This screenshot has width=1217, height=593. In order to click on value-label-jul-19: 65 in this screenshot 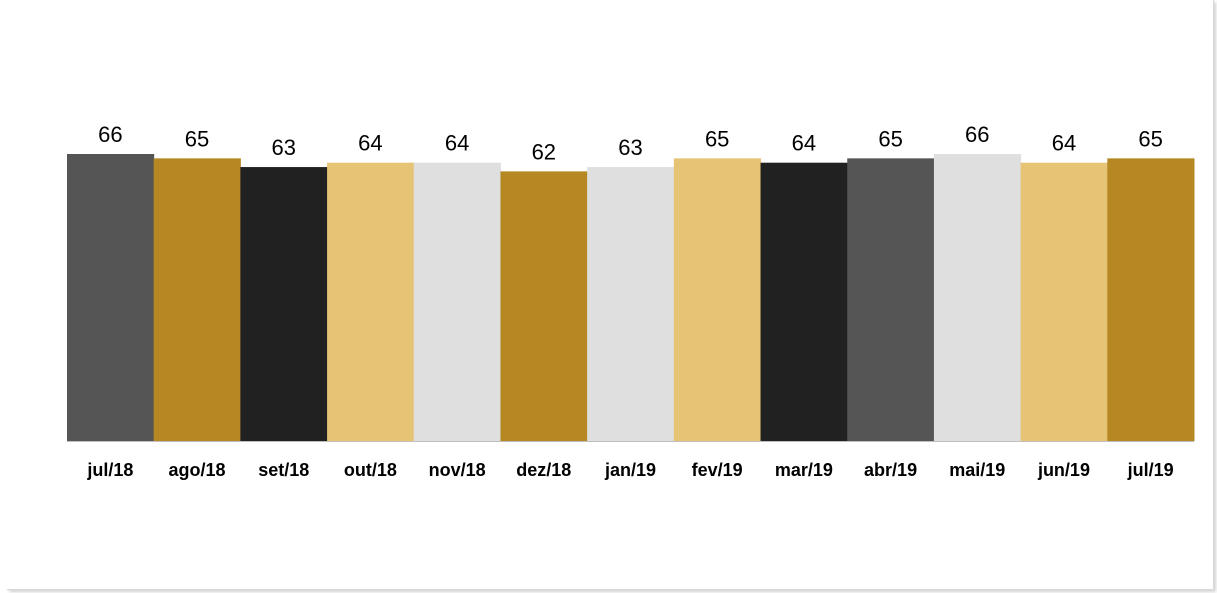, I will do `click(1150, 138)`.